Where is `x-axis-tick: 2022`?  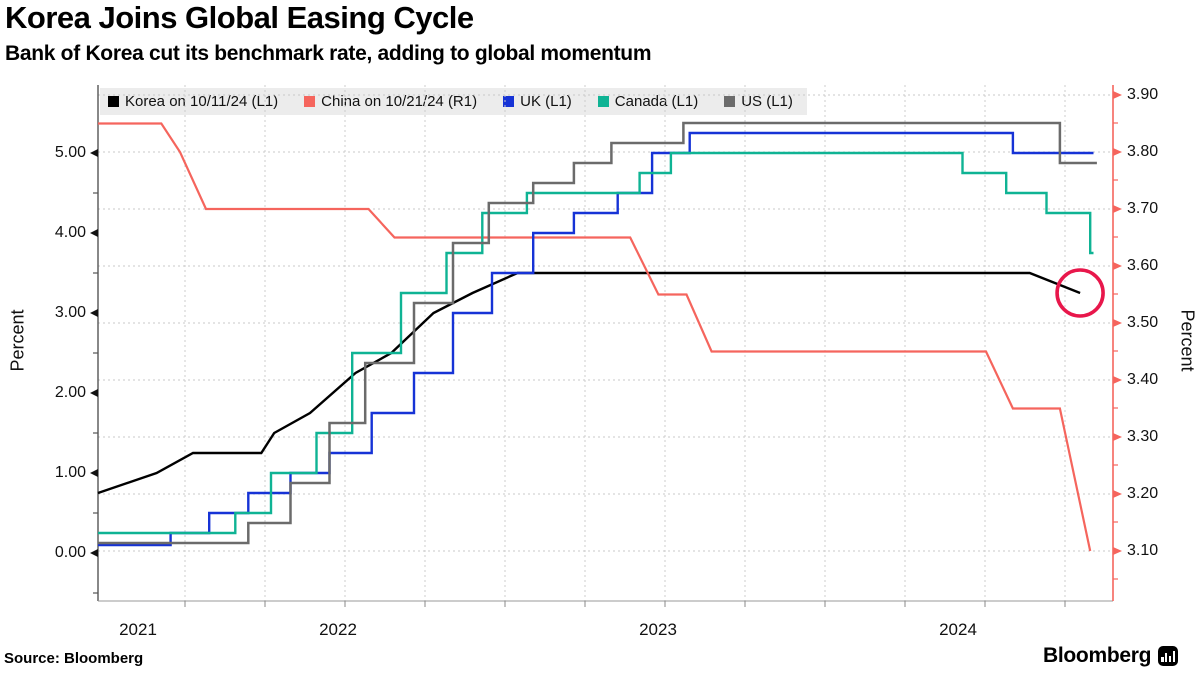
x-axis-tick: 2022 is located at coordinates (338, 629).